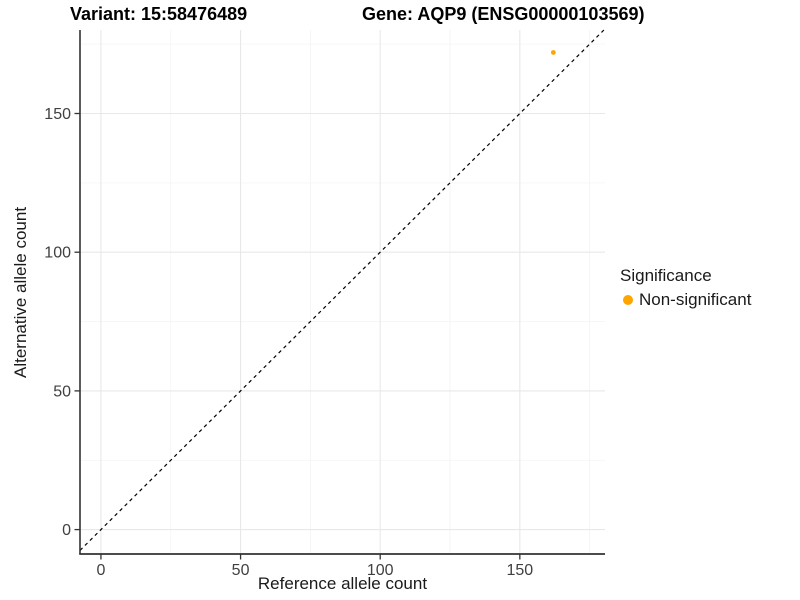 The width and height of the screenshot is (800, 600). I want to click on variant-title: Variant: 15:58476489, so click(159, 14).